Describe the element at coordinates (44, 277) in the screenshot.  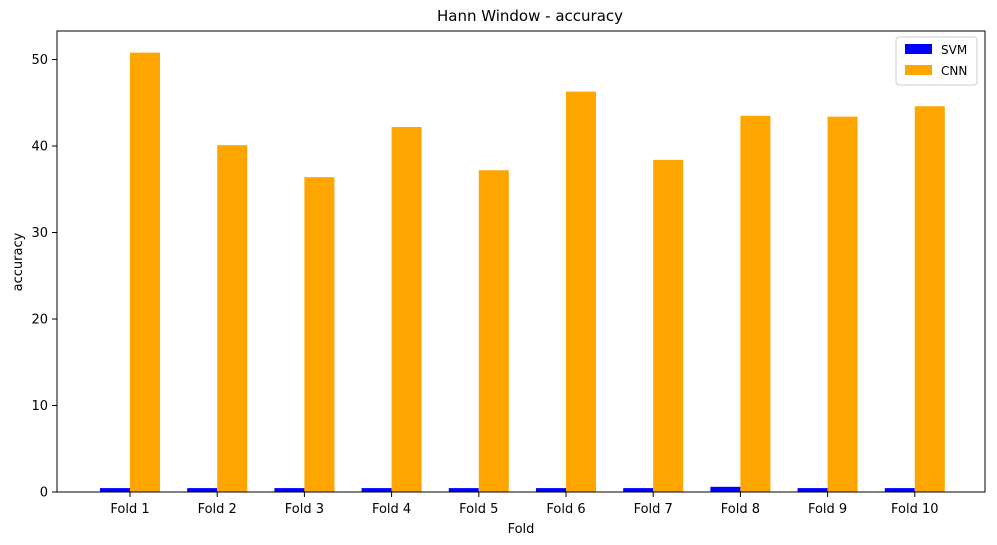
I see `y-axis: 0 10 20 30 40 50` at that location.